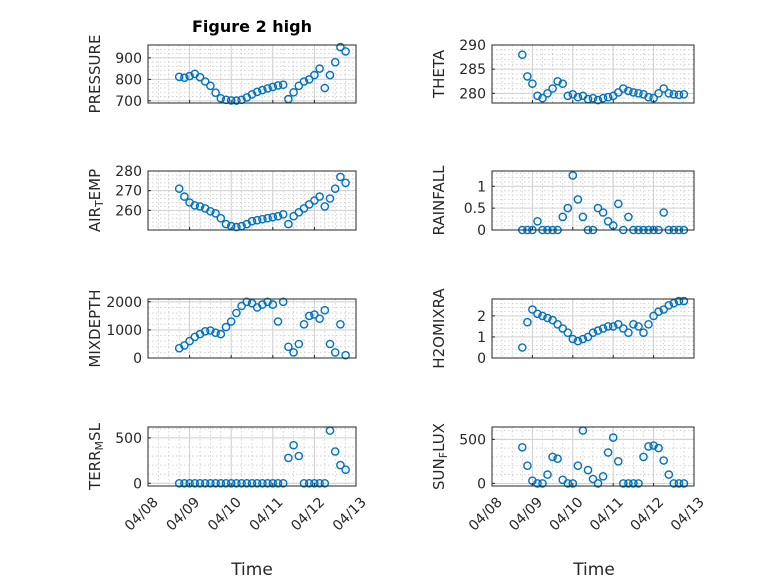  What do you see at coordinates (603, 457) in the screenshot?
I see `data-series` at bounding box center [603, 457].